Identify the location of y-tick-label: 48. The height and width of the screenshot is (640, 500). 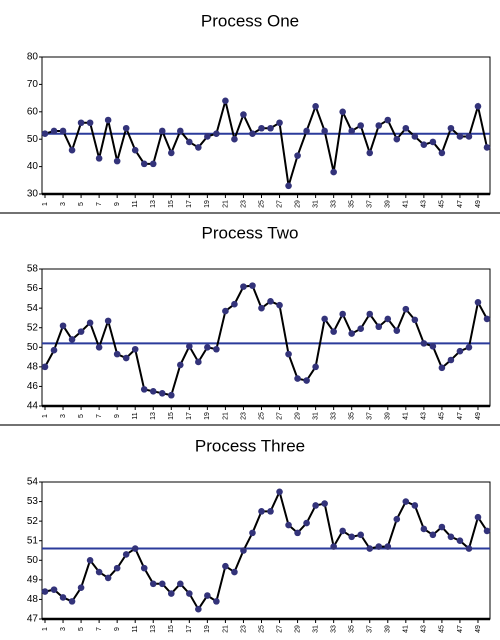
(33, 599).